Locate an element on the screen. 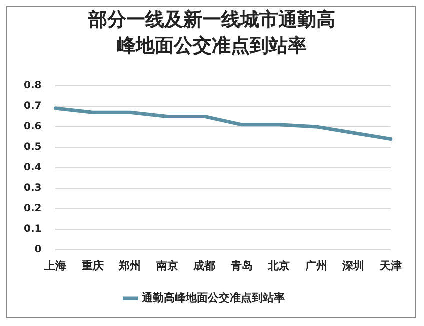 This screenshot has height=326, width=424. x-tick-label: 上海 is located at coordinates (55, 265).